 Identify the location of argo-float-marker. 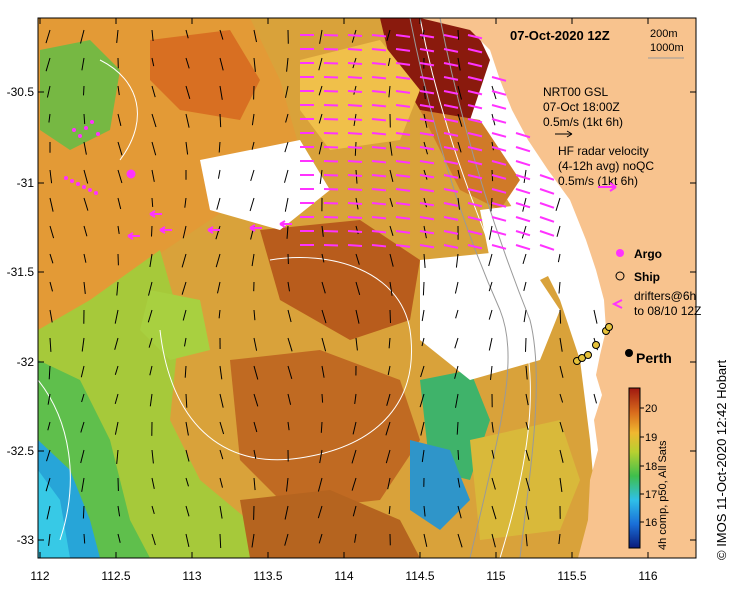
(131, 174).